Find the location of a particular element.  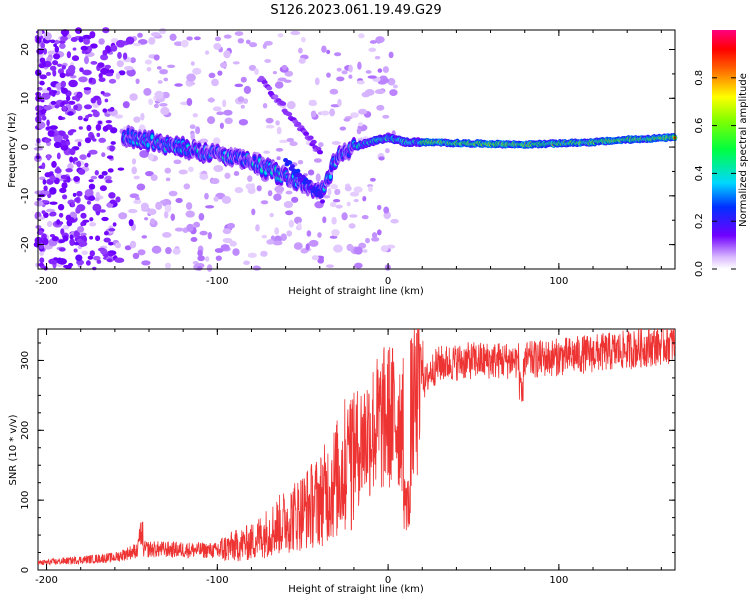

y-tick-label: 0 is located at coordinates (25, 570).